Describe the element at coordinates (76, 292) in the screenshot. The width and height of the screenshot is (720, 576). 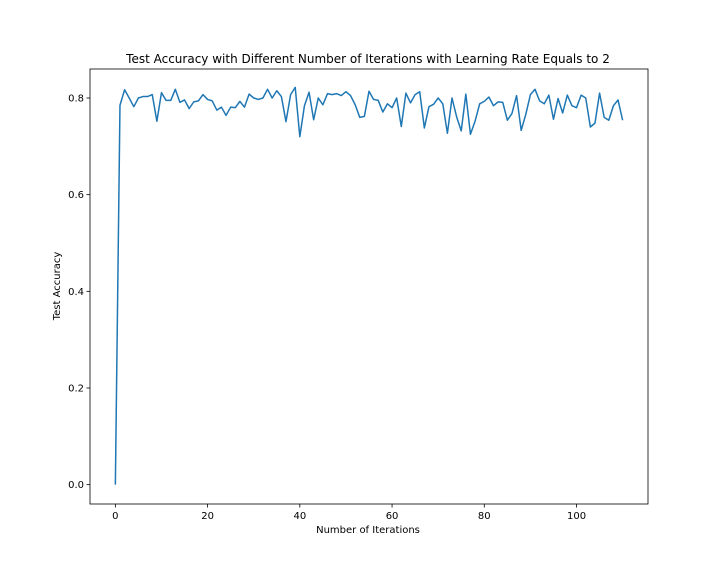
I see `y-tick-label: 0.4` at that location.